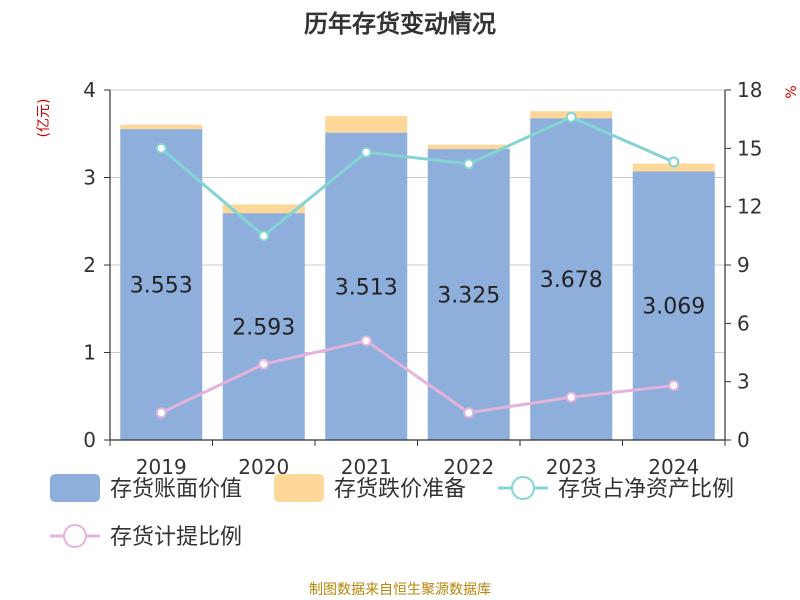 Image resolution: width=800 pixels, height=600 pixels. Describe the element at coordinates (417, 176) in the screenshot. I see `inventory-net-asset-ratio-line` at that location.